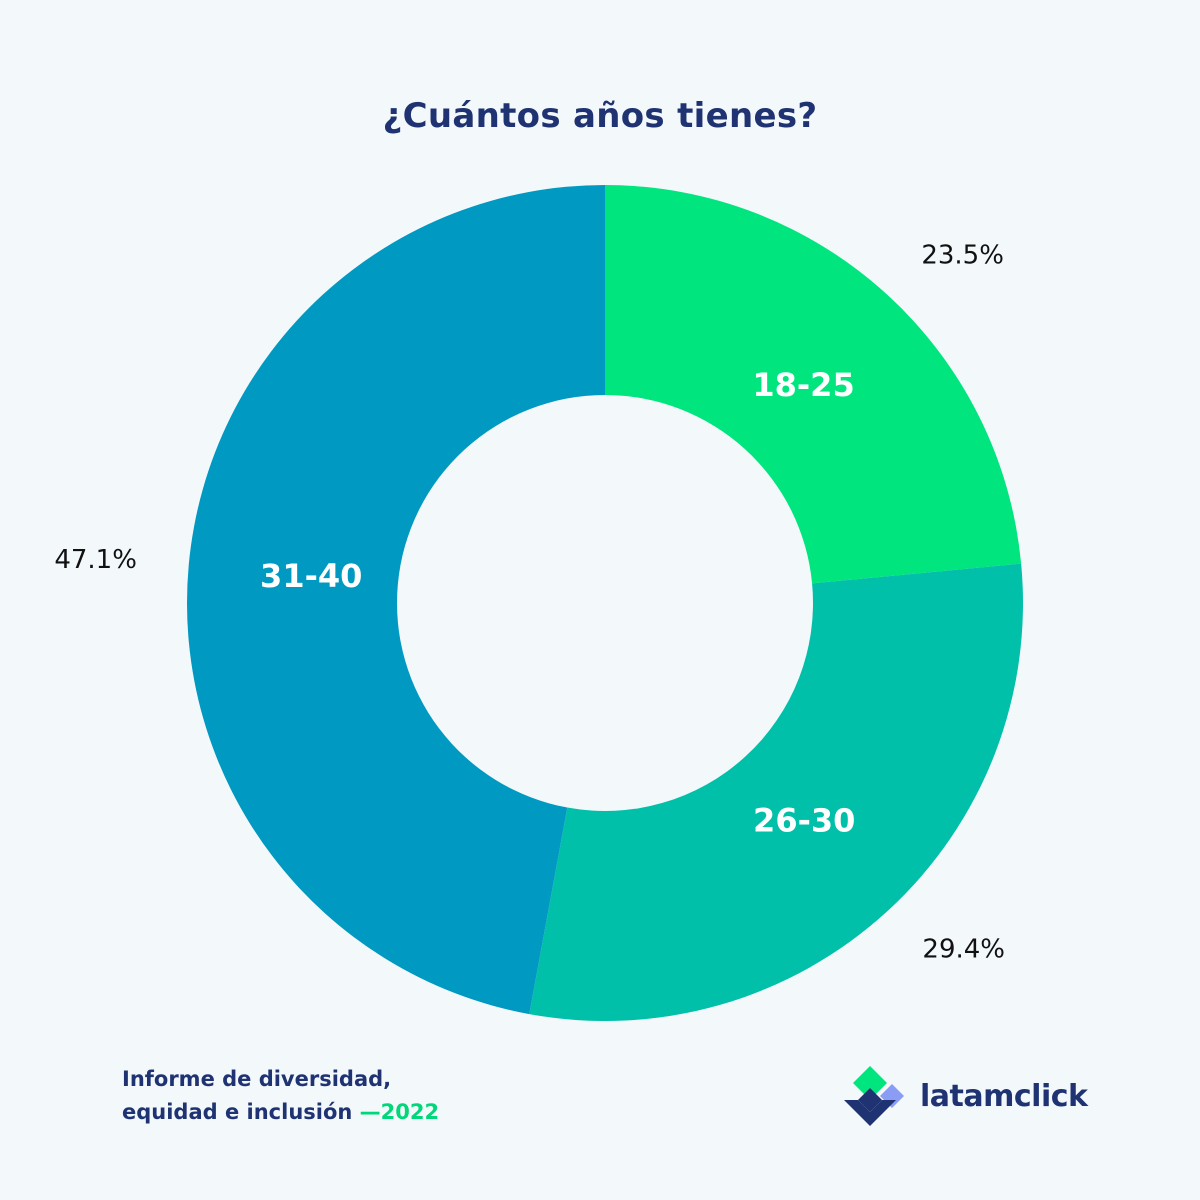  Describe the element at coordinates (963, 950) in the screenshot. I see `value-label-26-30: 29.4%` at that location.